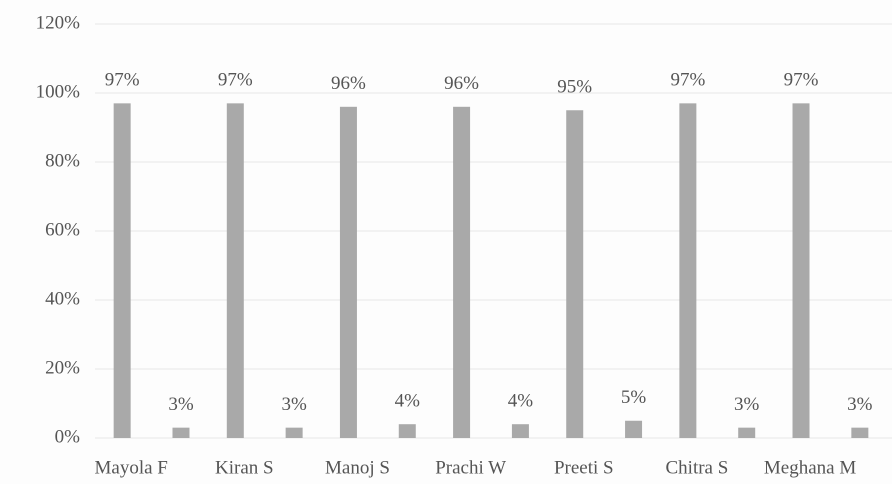 The height and width of the screenshot is (484, 892). Describe the element at coordinates (62, 367) in the screenshot. I see `y-tick-label: 20%` at that location.